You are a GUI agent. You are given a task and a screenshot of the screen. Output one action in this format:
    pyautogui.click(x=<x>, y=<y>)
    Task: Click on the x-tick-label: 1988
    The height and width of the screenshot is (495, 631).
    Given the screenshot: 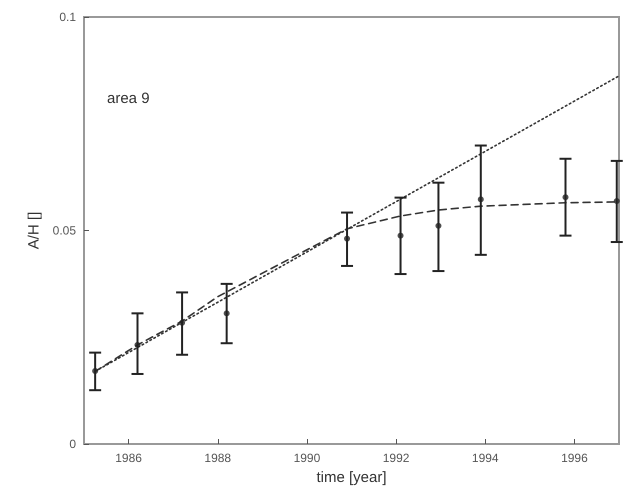 What is the action you would take?
    pyautogui.click(x=218, y=458)
    